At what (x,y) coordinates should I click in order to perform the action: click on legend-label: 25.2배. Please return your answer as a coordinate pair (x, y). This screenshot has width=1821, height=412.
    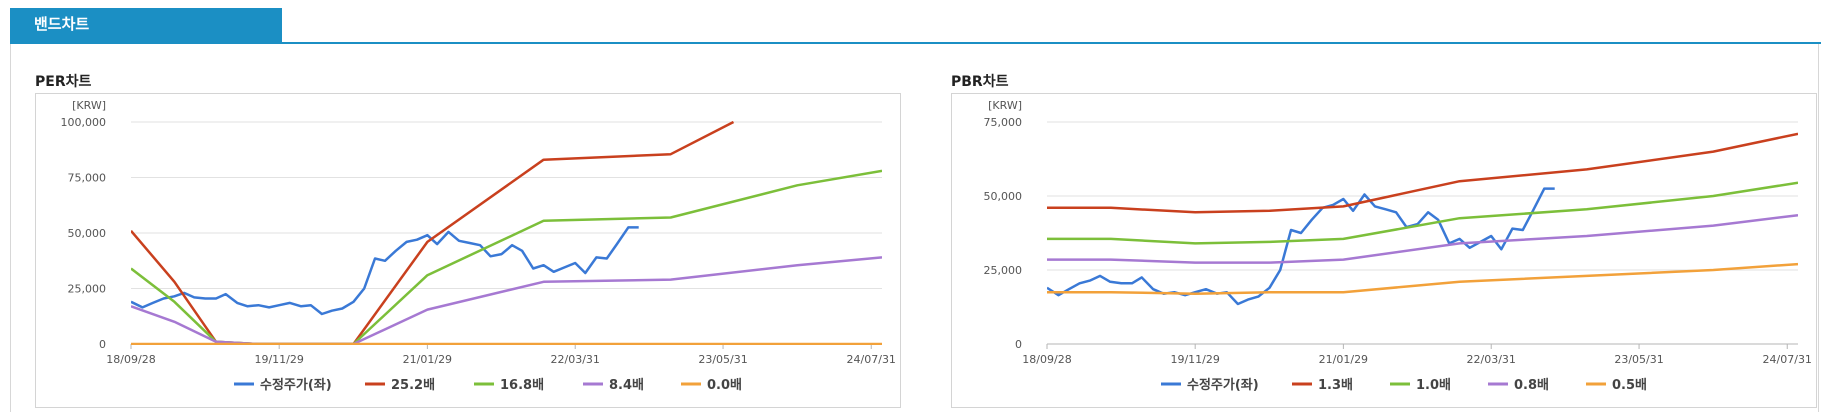
    Looking at the image, I should click on (413, 385).